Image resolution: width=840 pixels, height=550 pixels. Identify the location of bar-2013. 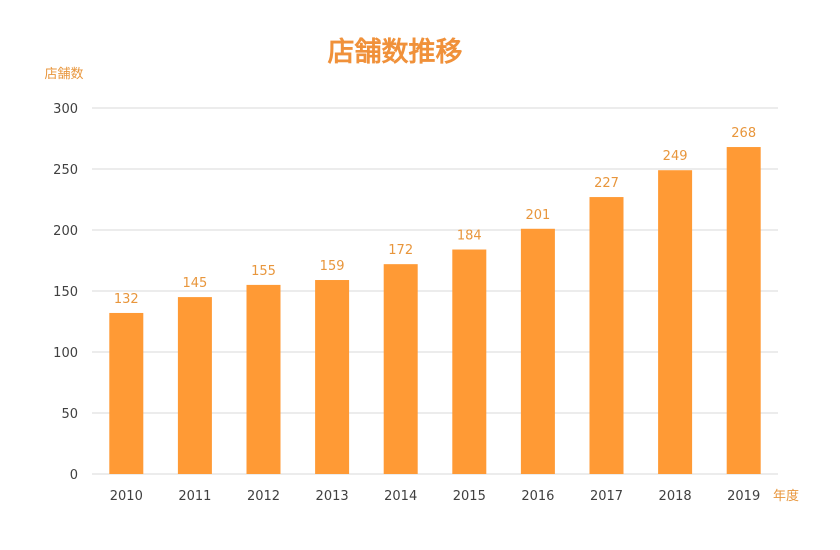
(332, 377).